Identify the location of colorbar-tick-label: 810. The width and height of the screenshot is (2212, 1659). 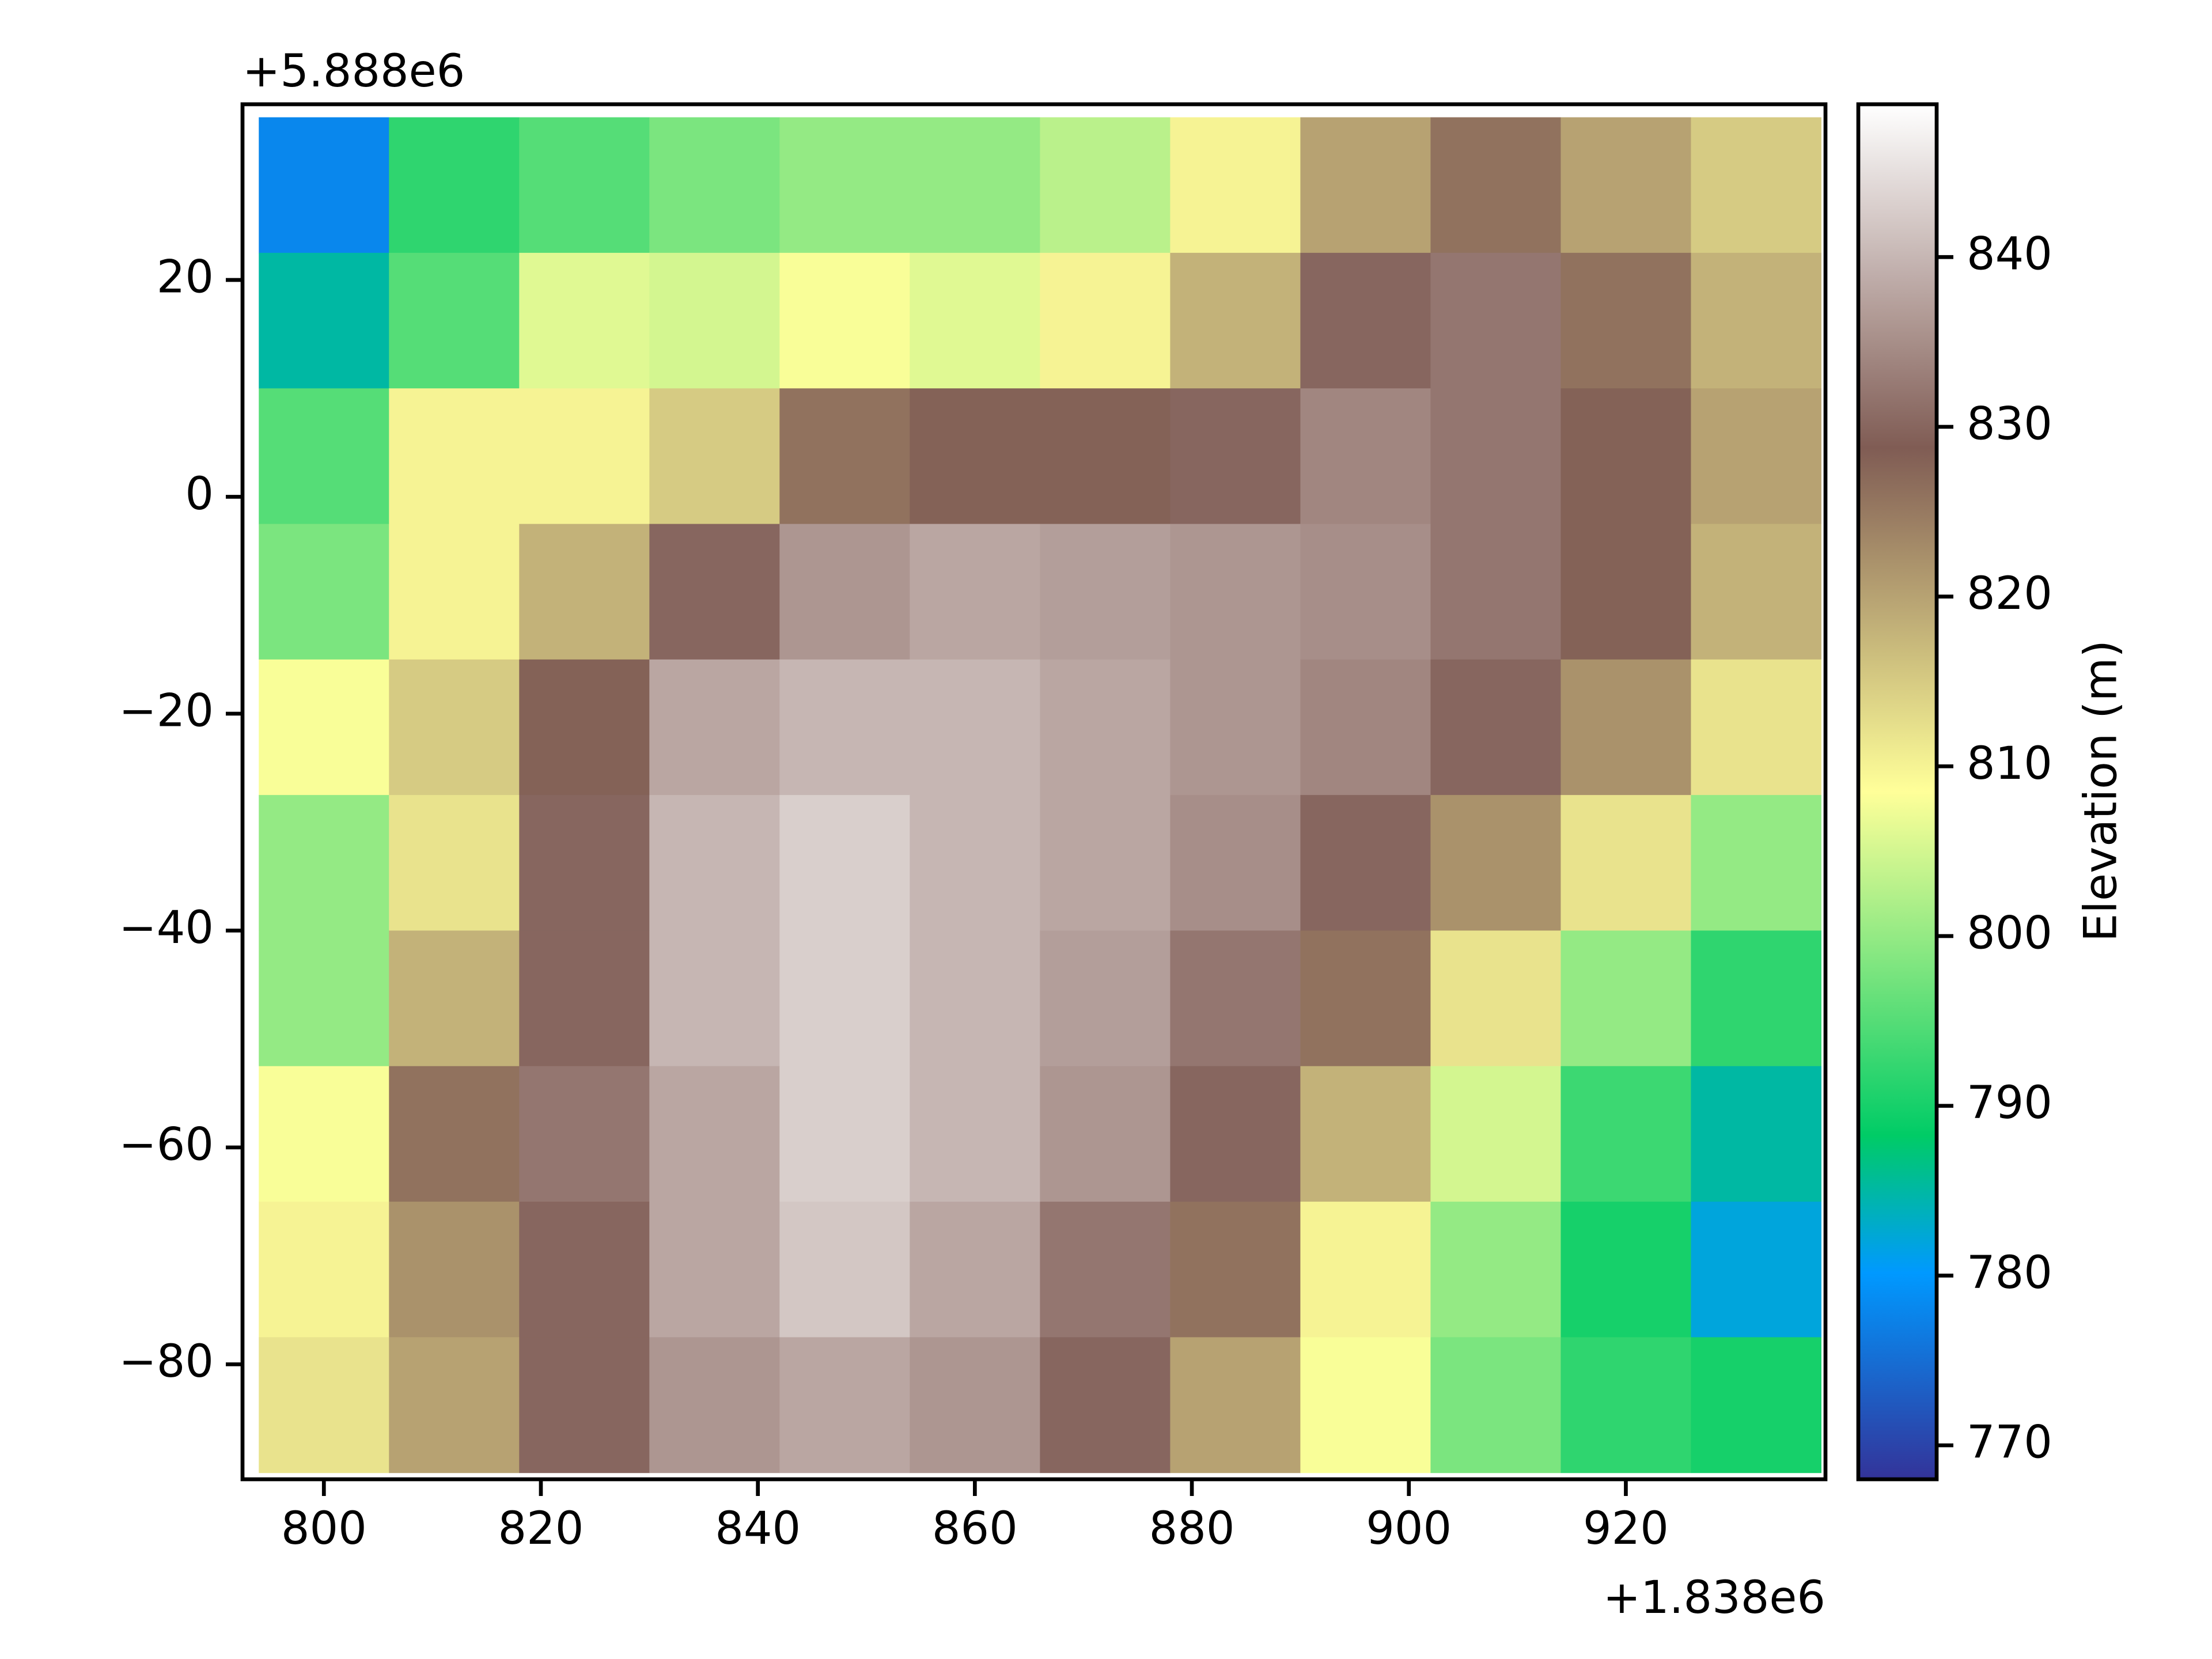
(2009, 764).